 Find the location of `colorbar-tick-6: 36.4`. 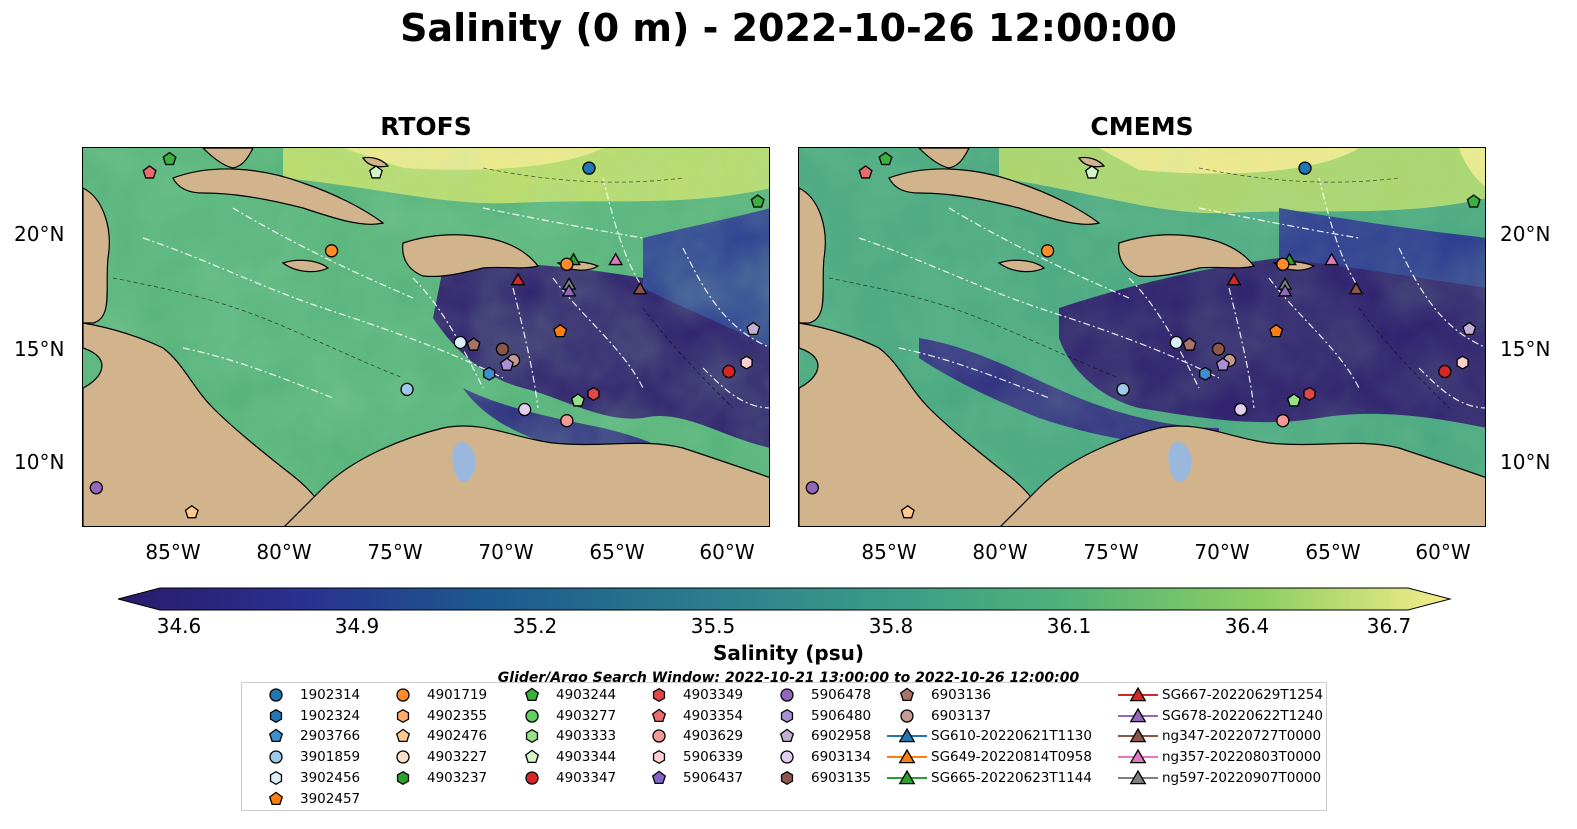

colorbar-tick-6: 36.4 is located at coordinates (1247, 626).